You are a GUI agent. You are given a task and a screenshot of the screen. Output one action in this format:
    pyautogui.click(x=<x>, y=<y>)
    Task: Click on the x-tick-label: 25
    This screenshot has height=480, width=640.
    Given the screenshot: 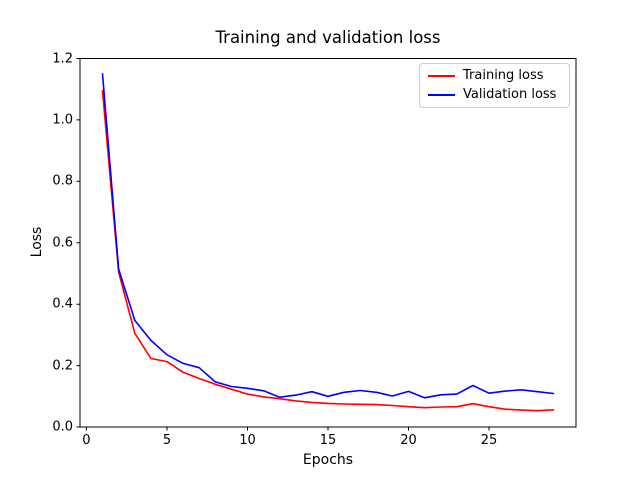 What is the action you would take?
    pyautogui.click(x=489, y=440)
    